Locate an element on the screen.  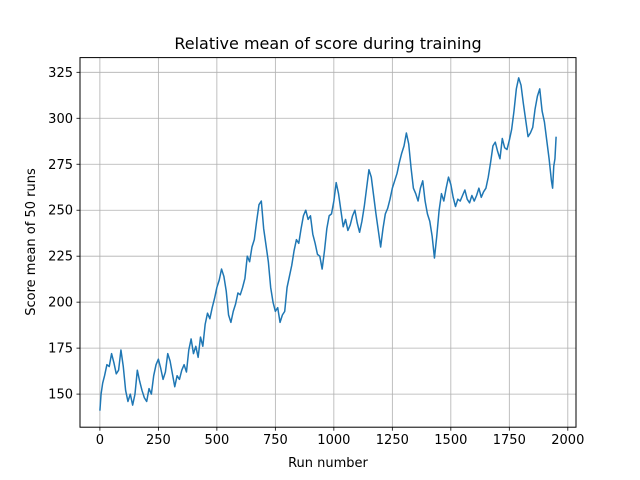
y-tick-label: 300 is located at coordinates (60, 119).